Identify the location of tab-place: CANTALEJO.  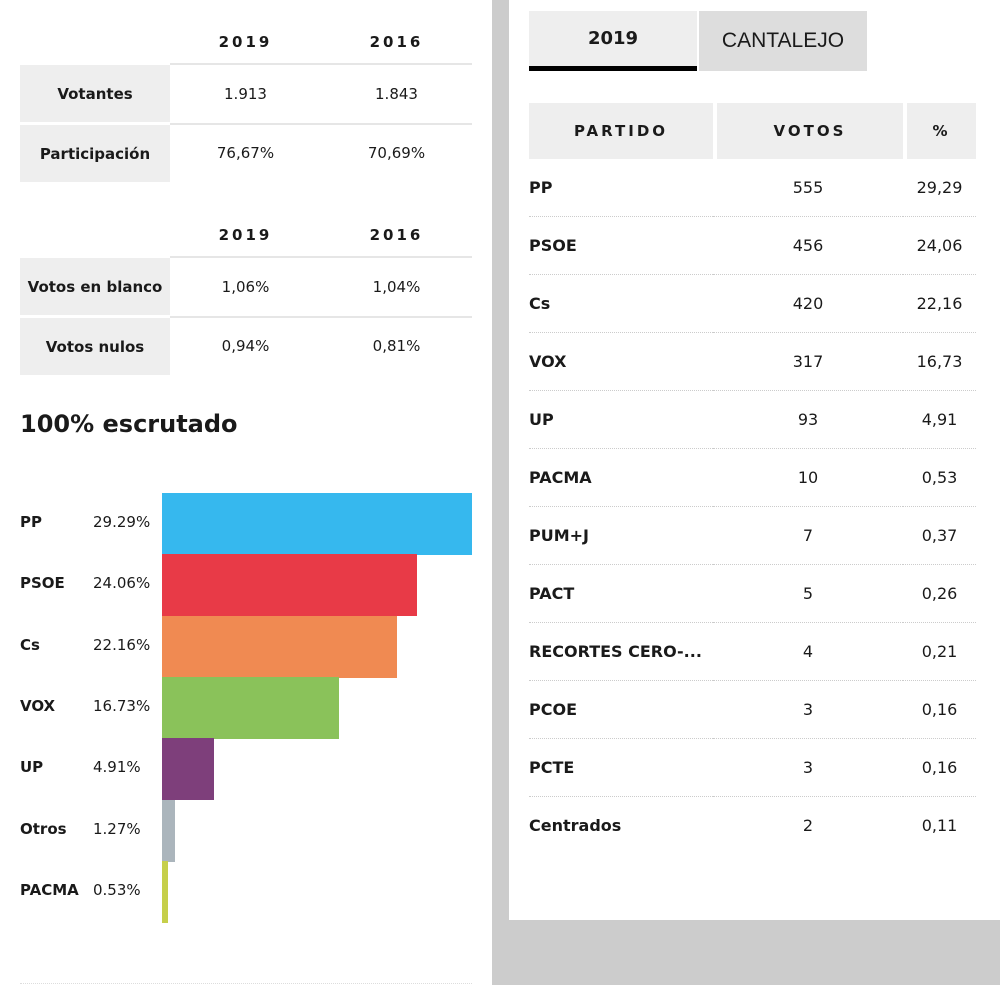
(783, 41).